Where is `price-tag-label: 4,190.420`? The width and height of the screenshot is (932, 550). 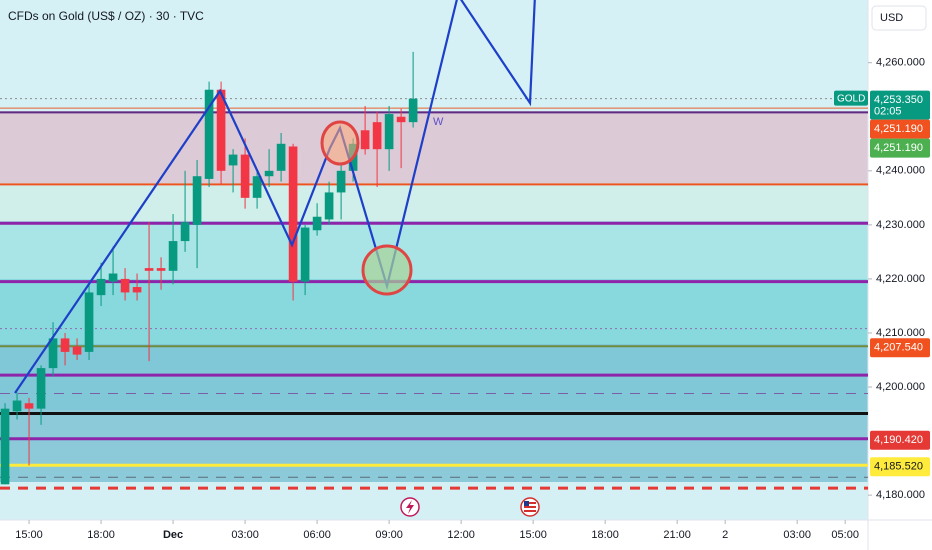 price-tag-label: 4,190.420 is located at coordinates (898, 440).